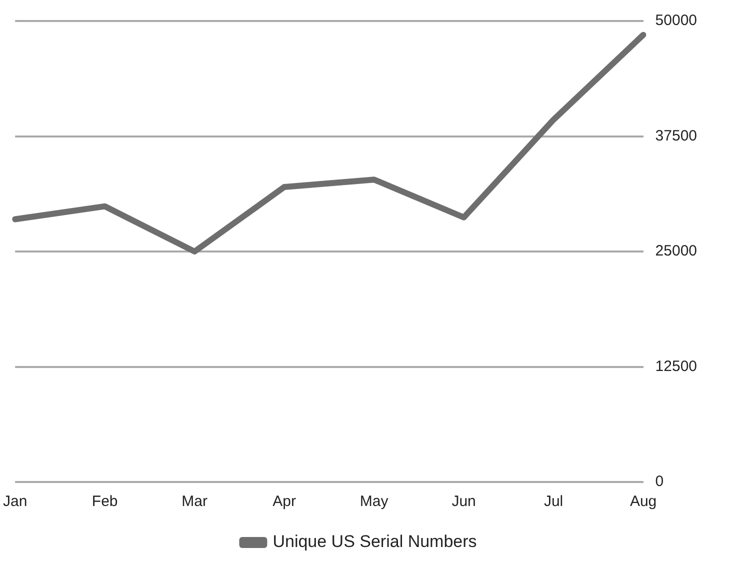 The image size is (729, 571). Describe the element at coordinates (676, 21) in the screenshot. I see `y-tick-label: 50000` at that location.